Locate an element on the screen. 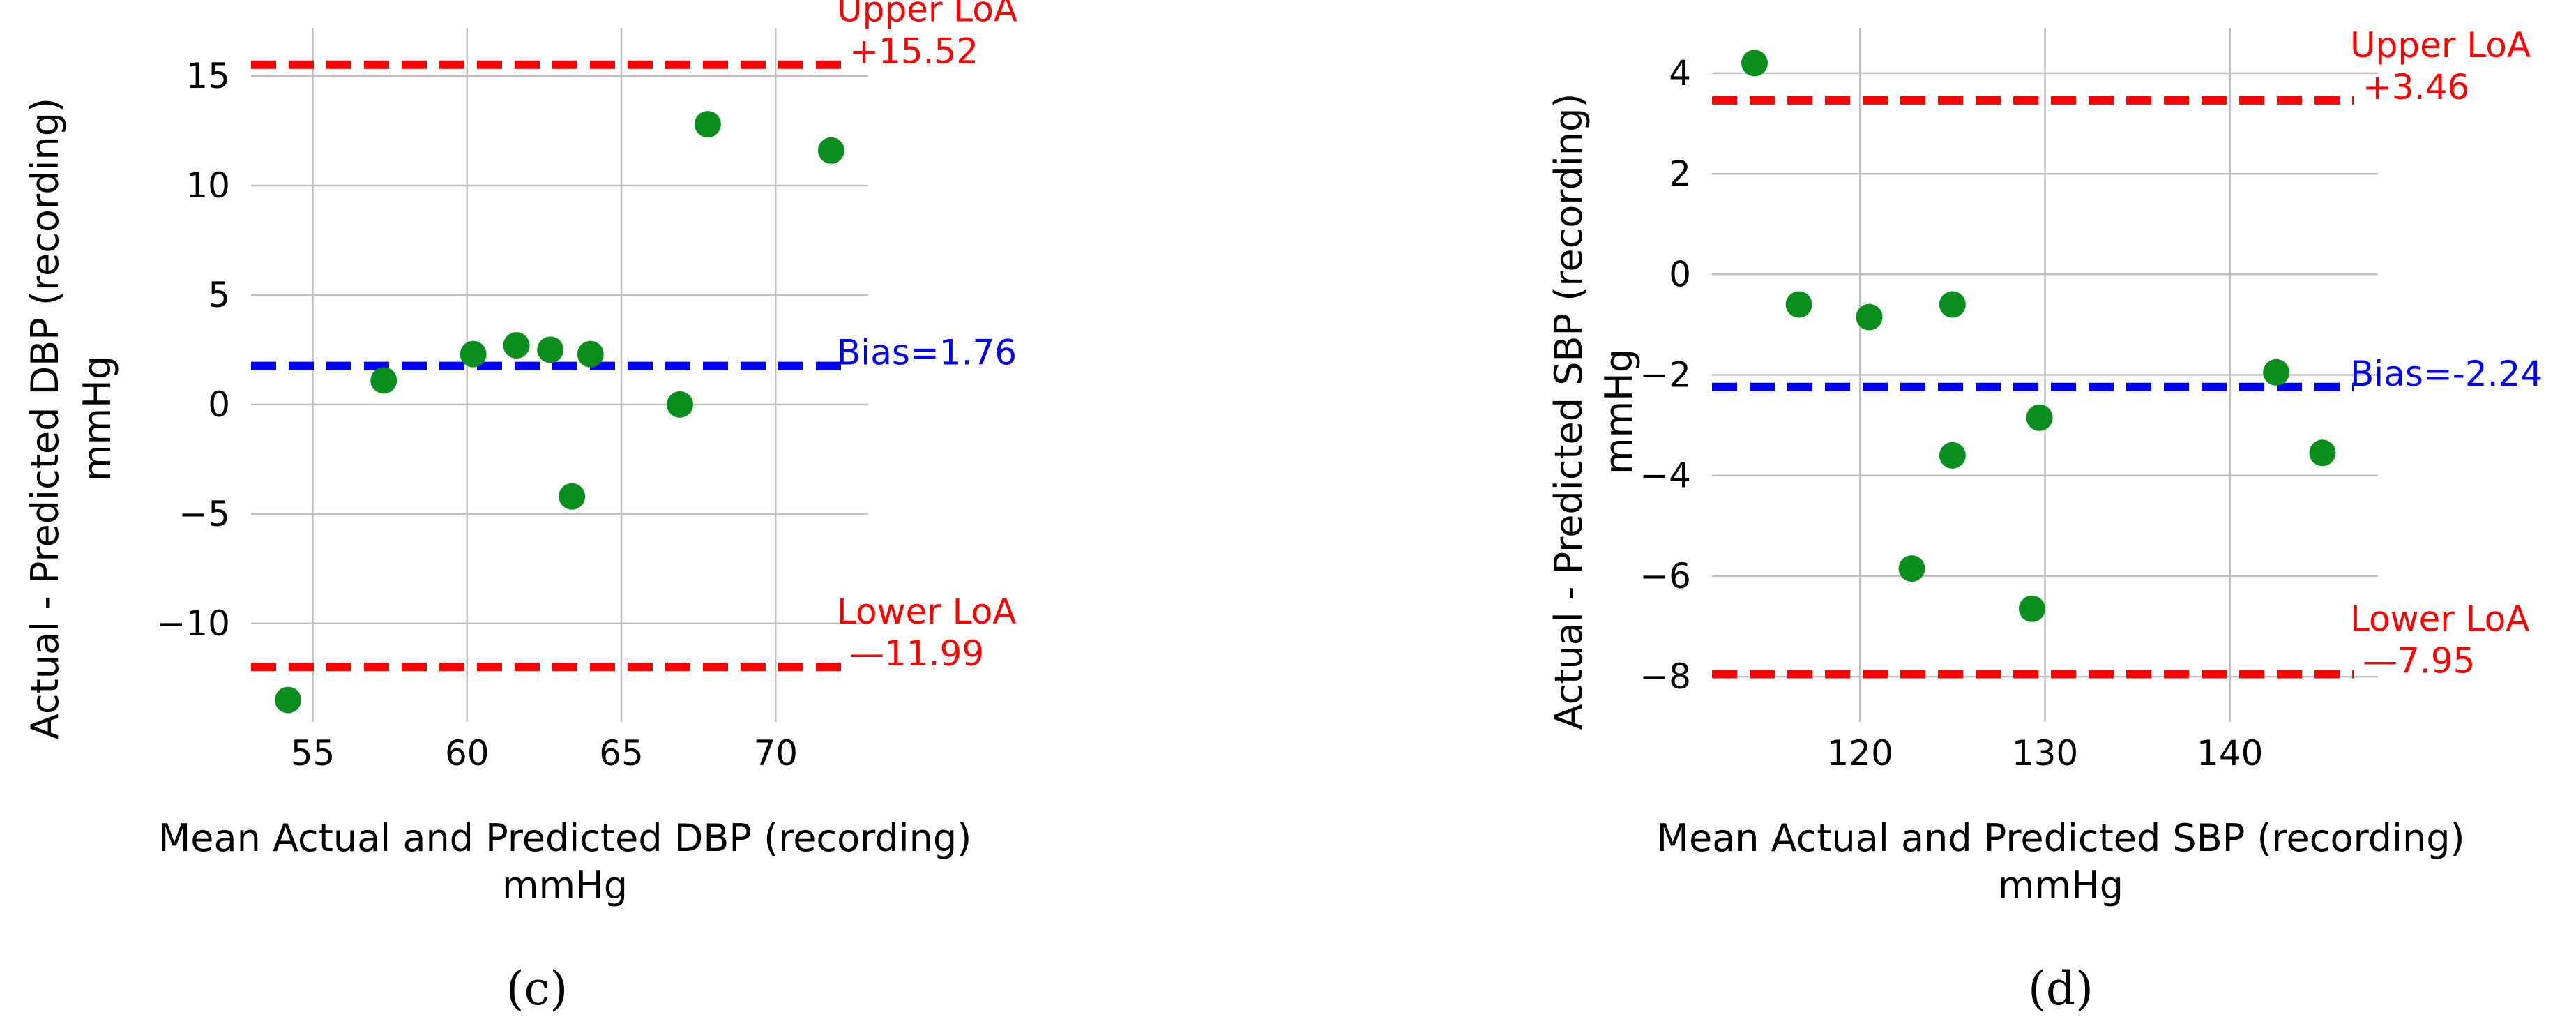 The image size is (2576, 1033). y-tick-label: −8 is located at coordinates (1665, 677).